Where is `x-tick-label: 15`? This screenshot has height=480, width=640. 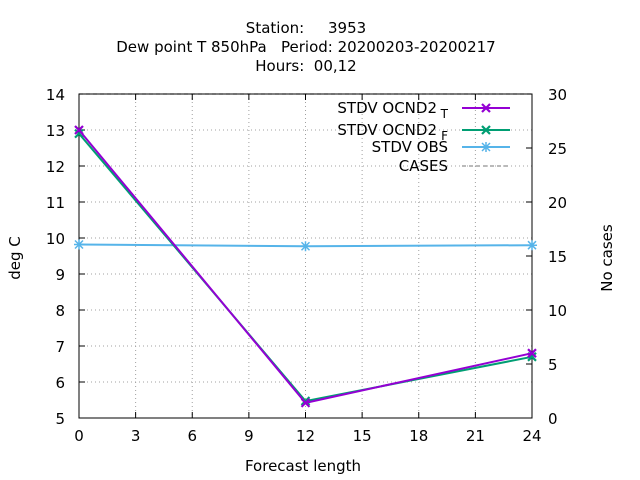
x-tick-label: 15 is located at coordinates (362, 436).